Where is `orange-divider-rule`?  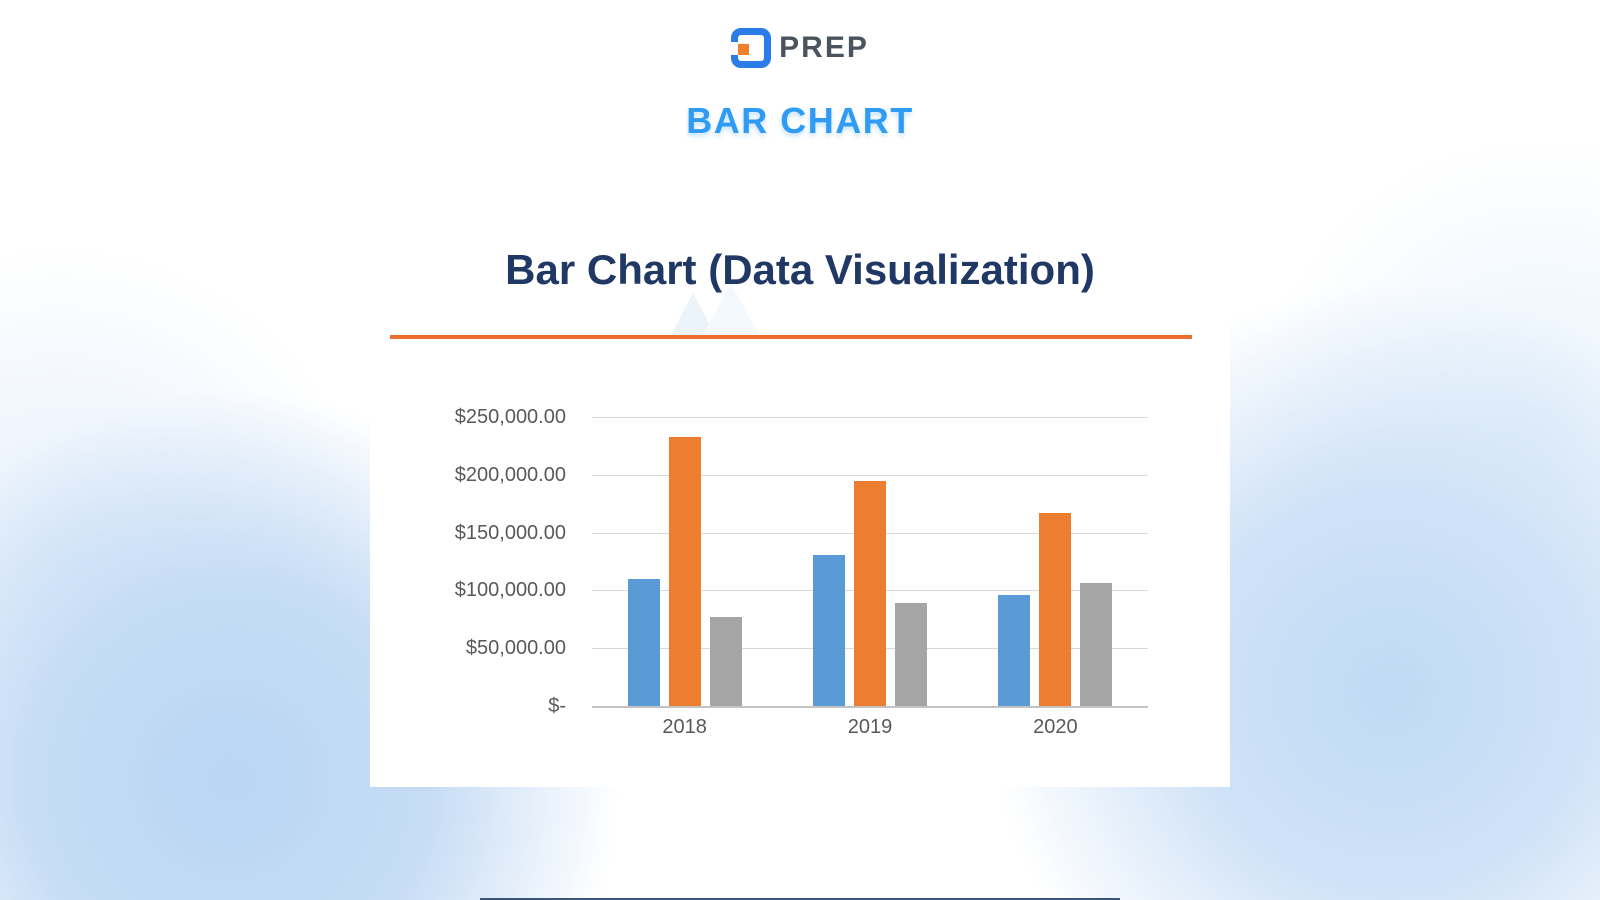 orange-divider-rule is located at coordinates (791, 337).